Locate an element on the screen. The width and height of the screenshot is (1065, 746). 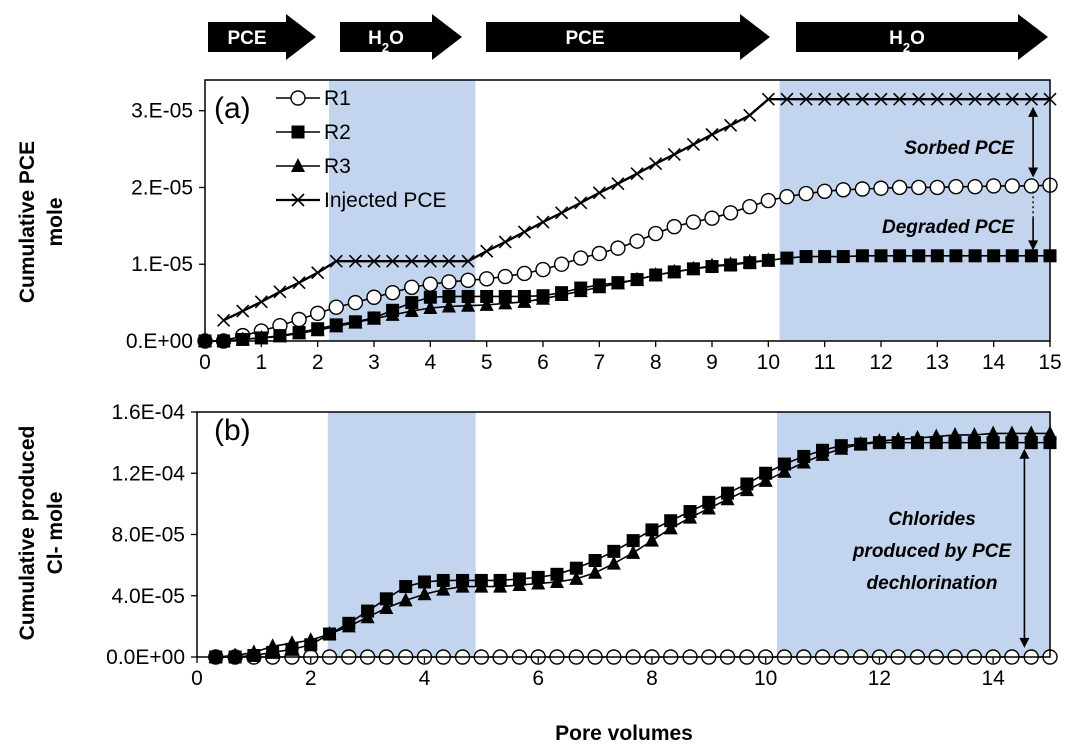
sorbed-arrow-head-up is located at coordinates (1033, 111).